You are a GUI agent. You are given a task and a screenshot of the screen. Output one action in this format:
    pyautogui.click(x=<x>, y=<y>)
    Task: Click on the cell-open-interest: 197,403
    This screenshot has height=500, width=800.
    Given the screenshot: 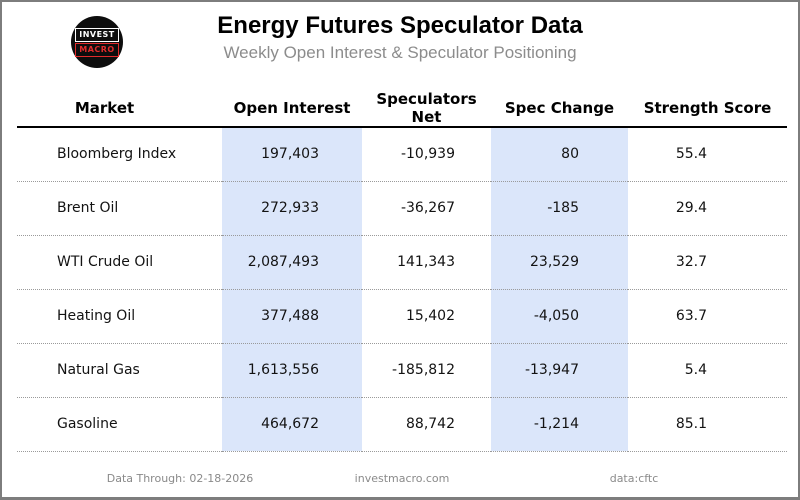 What is the action you would take?
    pyautogui.click(x=292, y=154)
    